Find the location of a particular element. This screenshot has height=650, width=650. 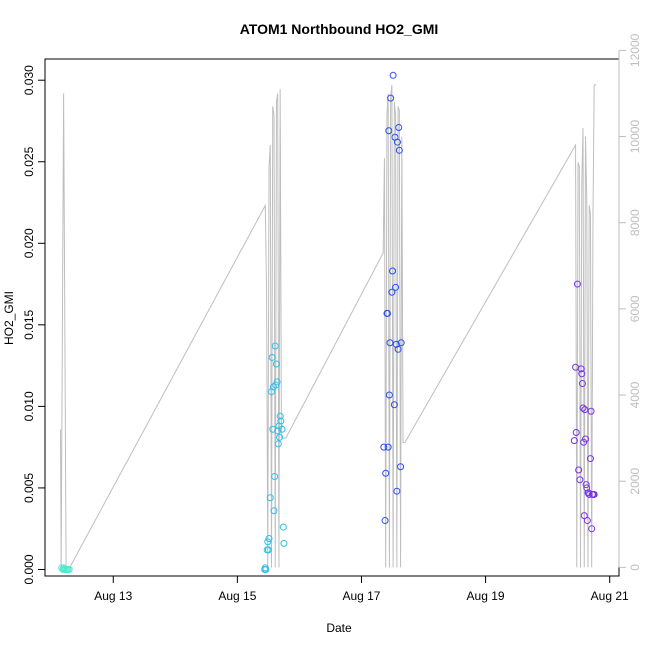

x-tick-label: Aug 19 is located at coordinates (486, 596).